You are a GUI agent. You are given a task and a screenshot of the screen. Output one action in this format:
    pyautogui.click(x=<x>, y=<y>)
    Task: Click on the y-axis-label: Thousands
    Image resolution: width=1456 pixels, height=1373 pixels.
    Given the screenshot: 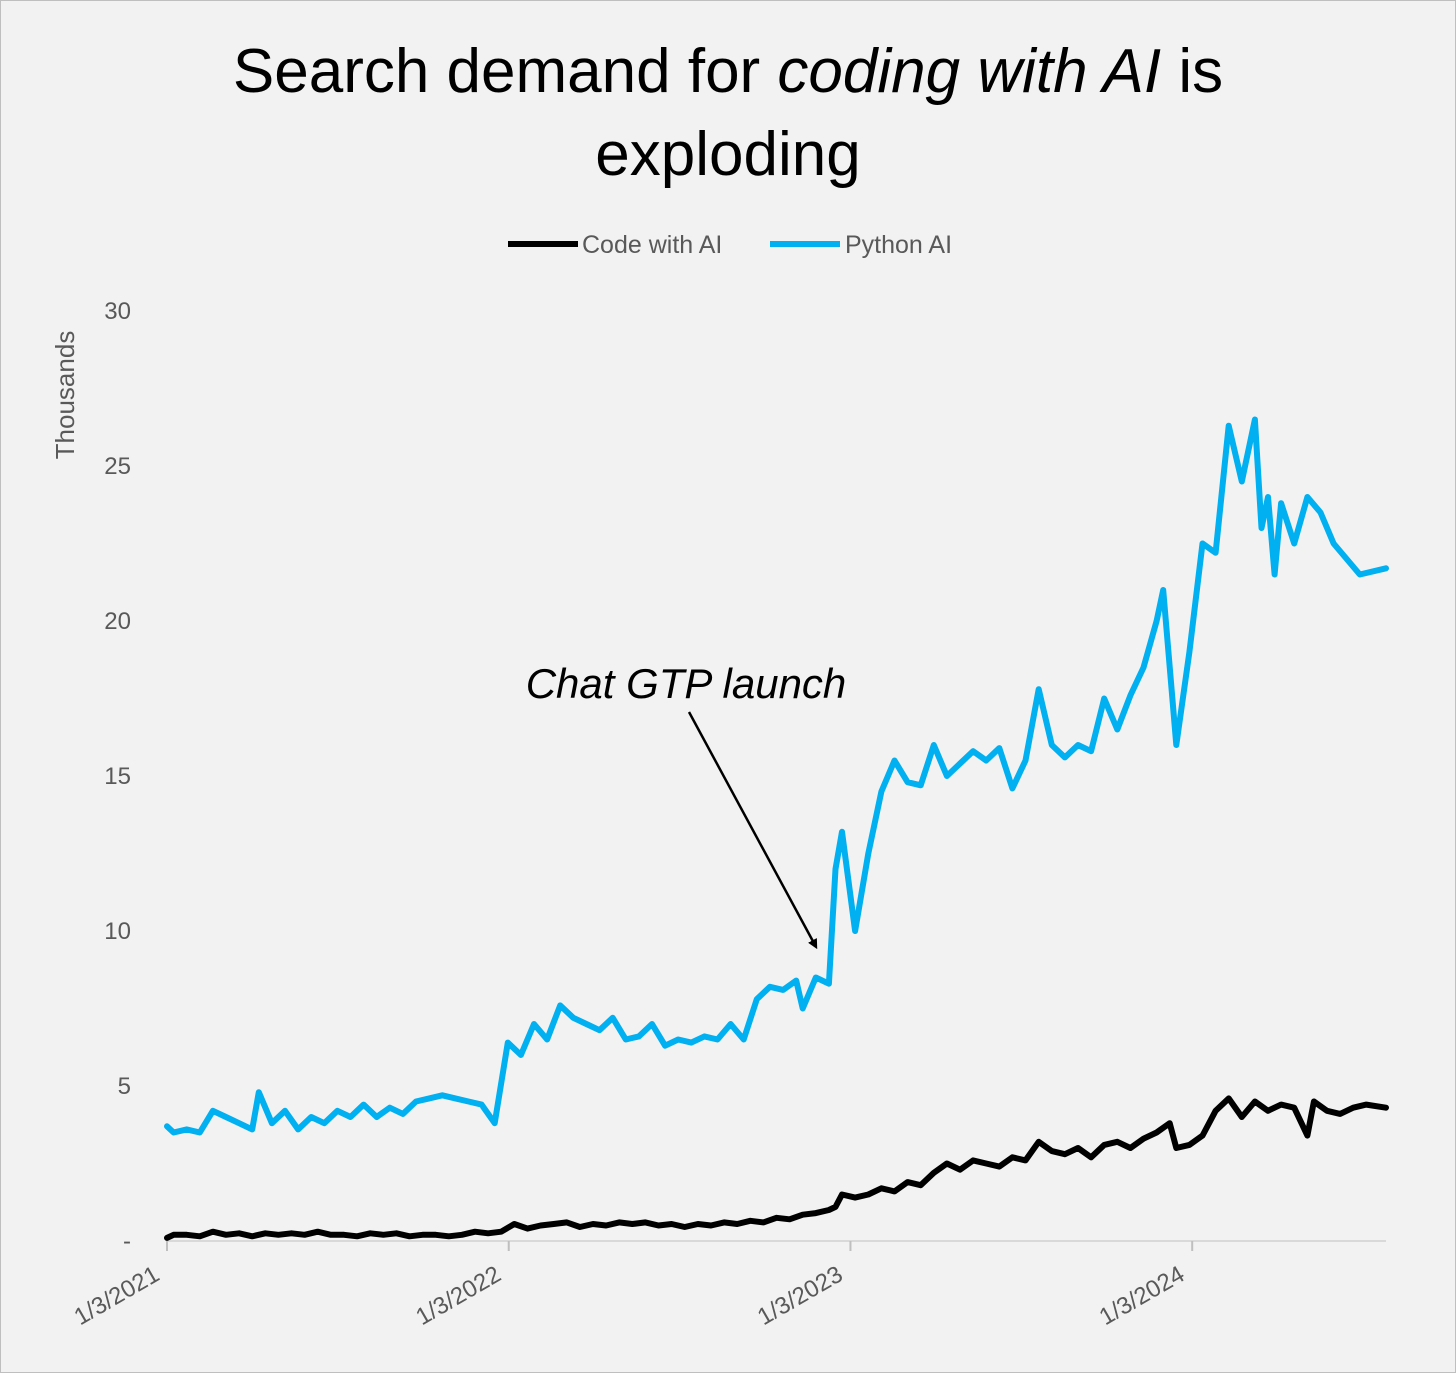 What is the action you would take?
    pyautogui.click(x=65, y=395)
    